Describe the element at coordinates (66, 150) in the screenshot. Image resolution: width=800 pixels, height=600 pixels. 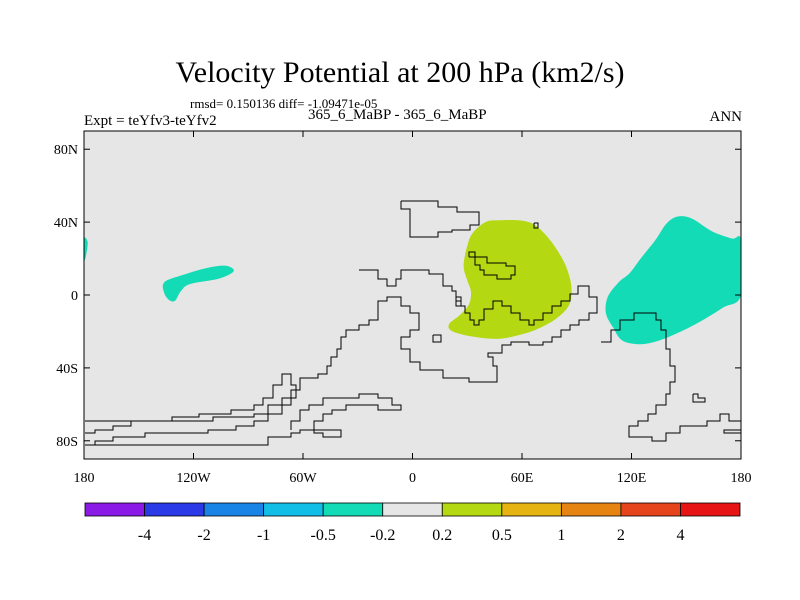
I see `y-tick-label: 80N` at that location.